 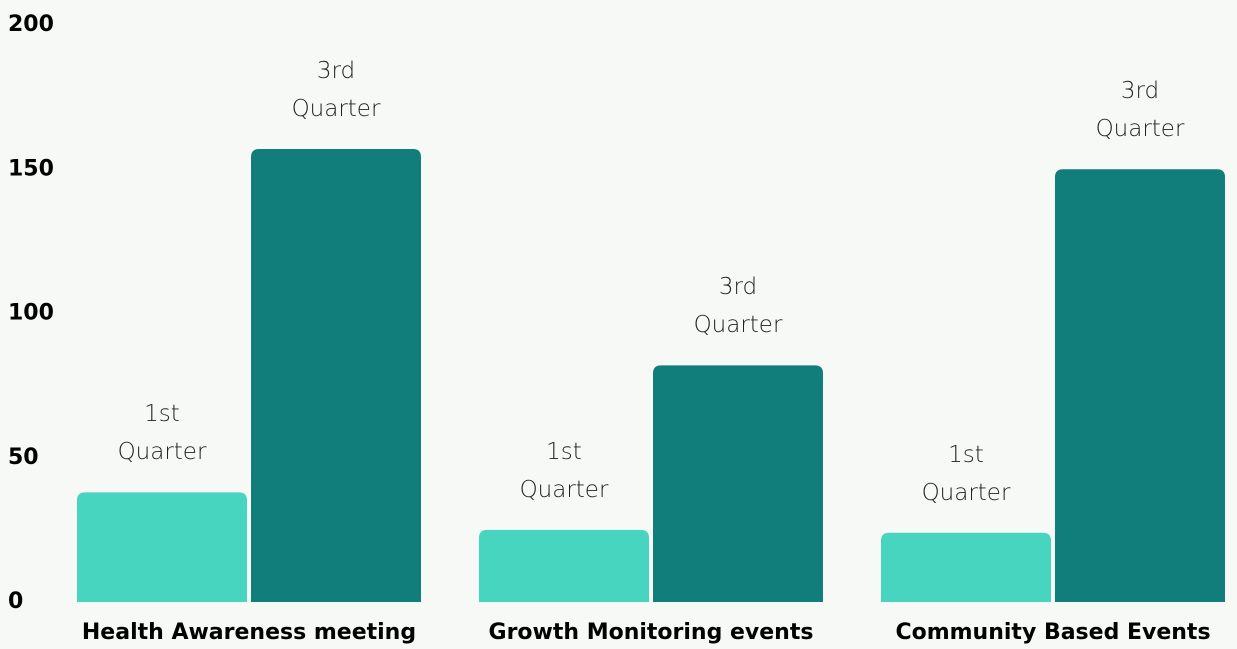 I want to click on y-tick-label: 0, so click(x=15, y=601).